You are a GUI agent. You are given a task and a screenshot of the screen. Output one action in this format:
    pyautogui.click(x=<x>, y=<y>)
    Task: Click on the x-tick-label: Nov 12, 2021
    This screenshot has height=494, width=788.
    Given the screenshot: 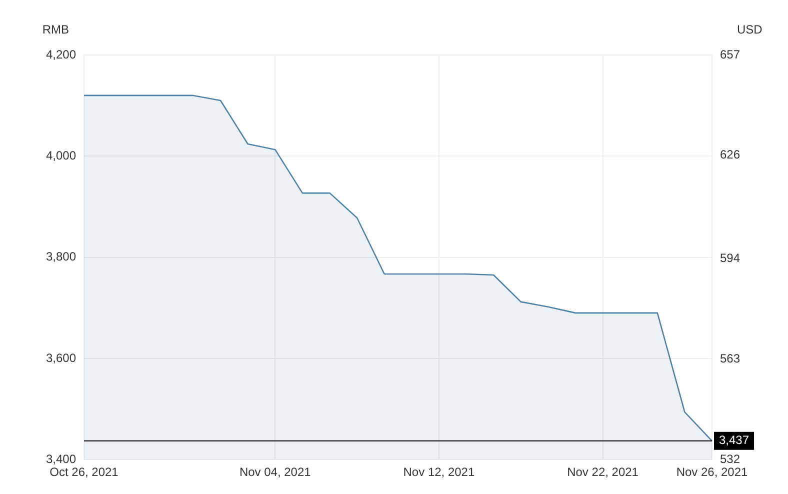 What is the action you would take?
    pyautogui.click(x=439, y=472)
    